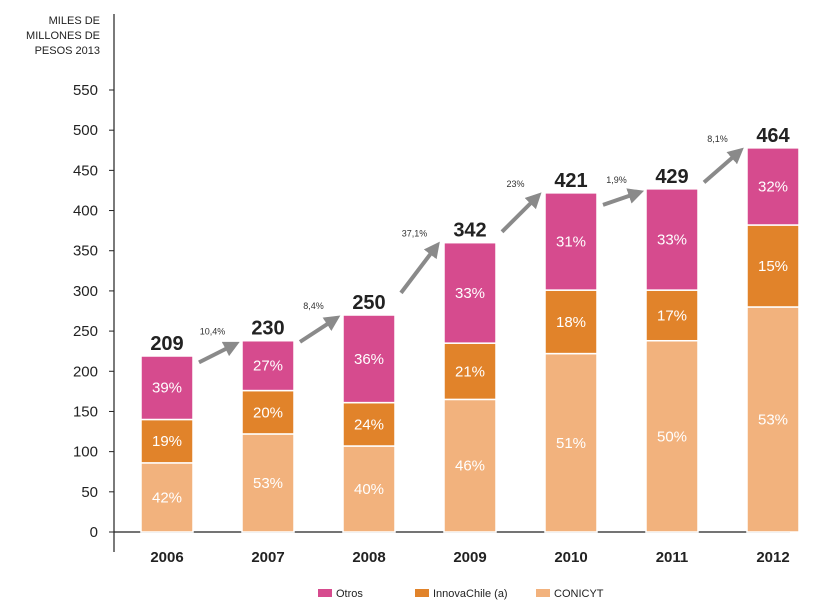  Describe the element at coordinates (368, 303) in the screenshot. I see `total-value-label: 250` at that location.